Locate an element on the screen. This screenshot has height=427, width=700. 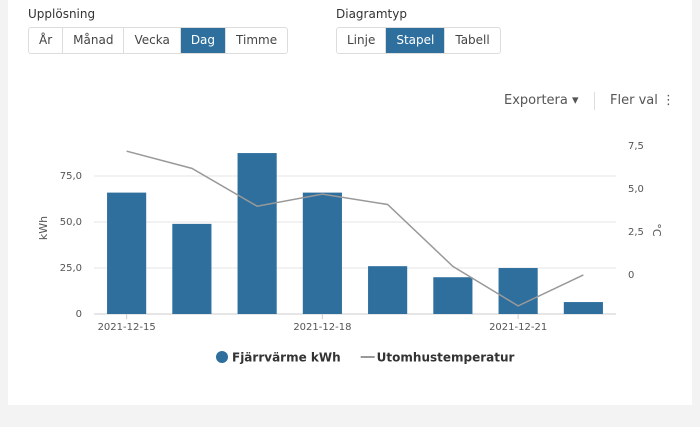
more-text: Fler val is located at coordinates (634, 100).